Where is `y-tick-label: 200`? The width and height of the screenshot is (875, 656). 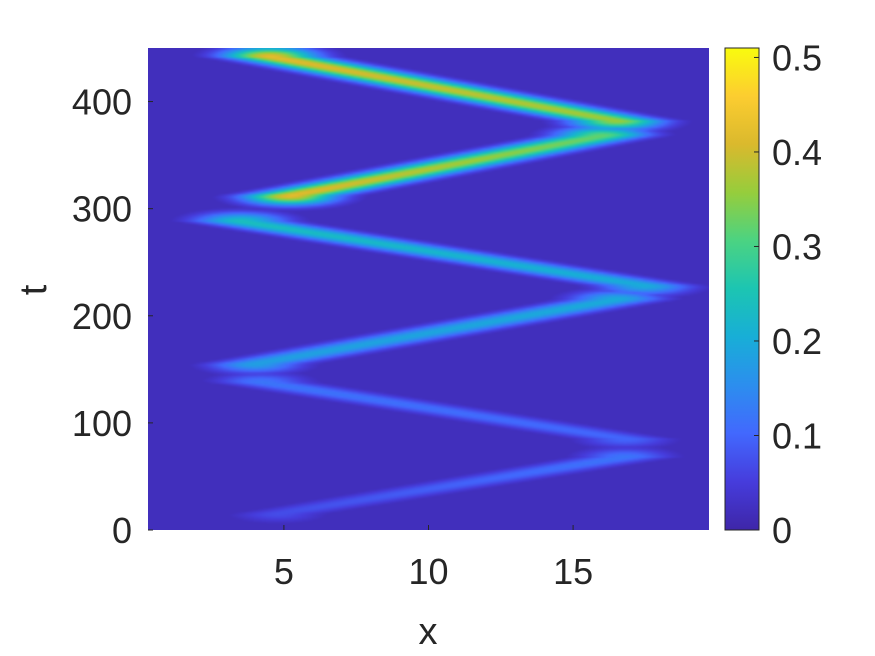
y-tick-label: 200 is located at coordinates (102, 316).